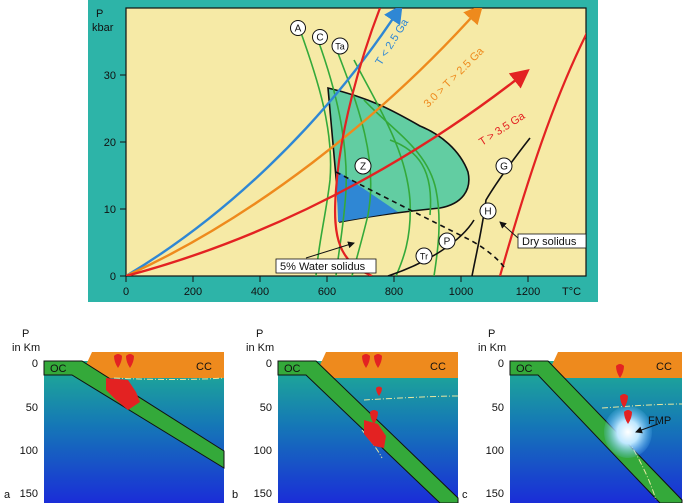 The width and height of the screenshot is (685, 503). Describe the element at coordinates (528, 292) in the screenshot. I see `x-tick-label: 1200` at that location.